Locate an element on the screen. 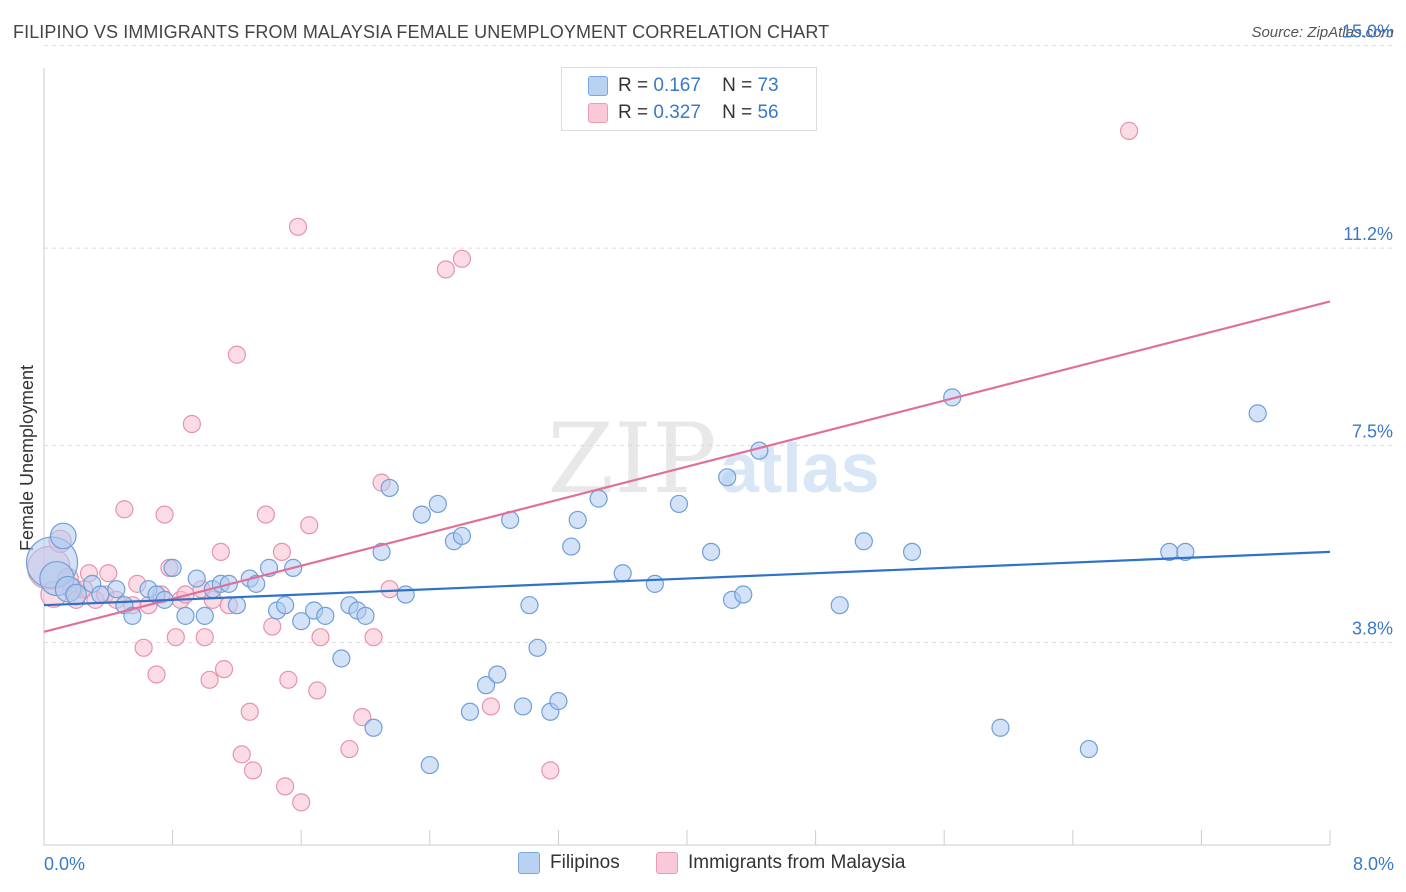 The height and width of the screenshot is (892, 1406). legend-text-filipinos: R = 0.167 N = 73 is located at coordinates (698, 86).